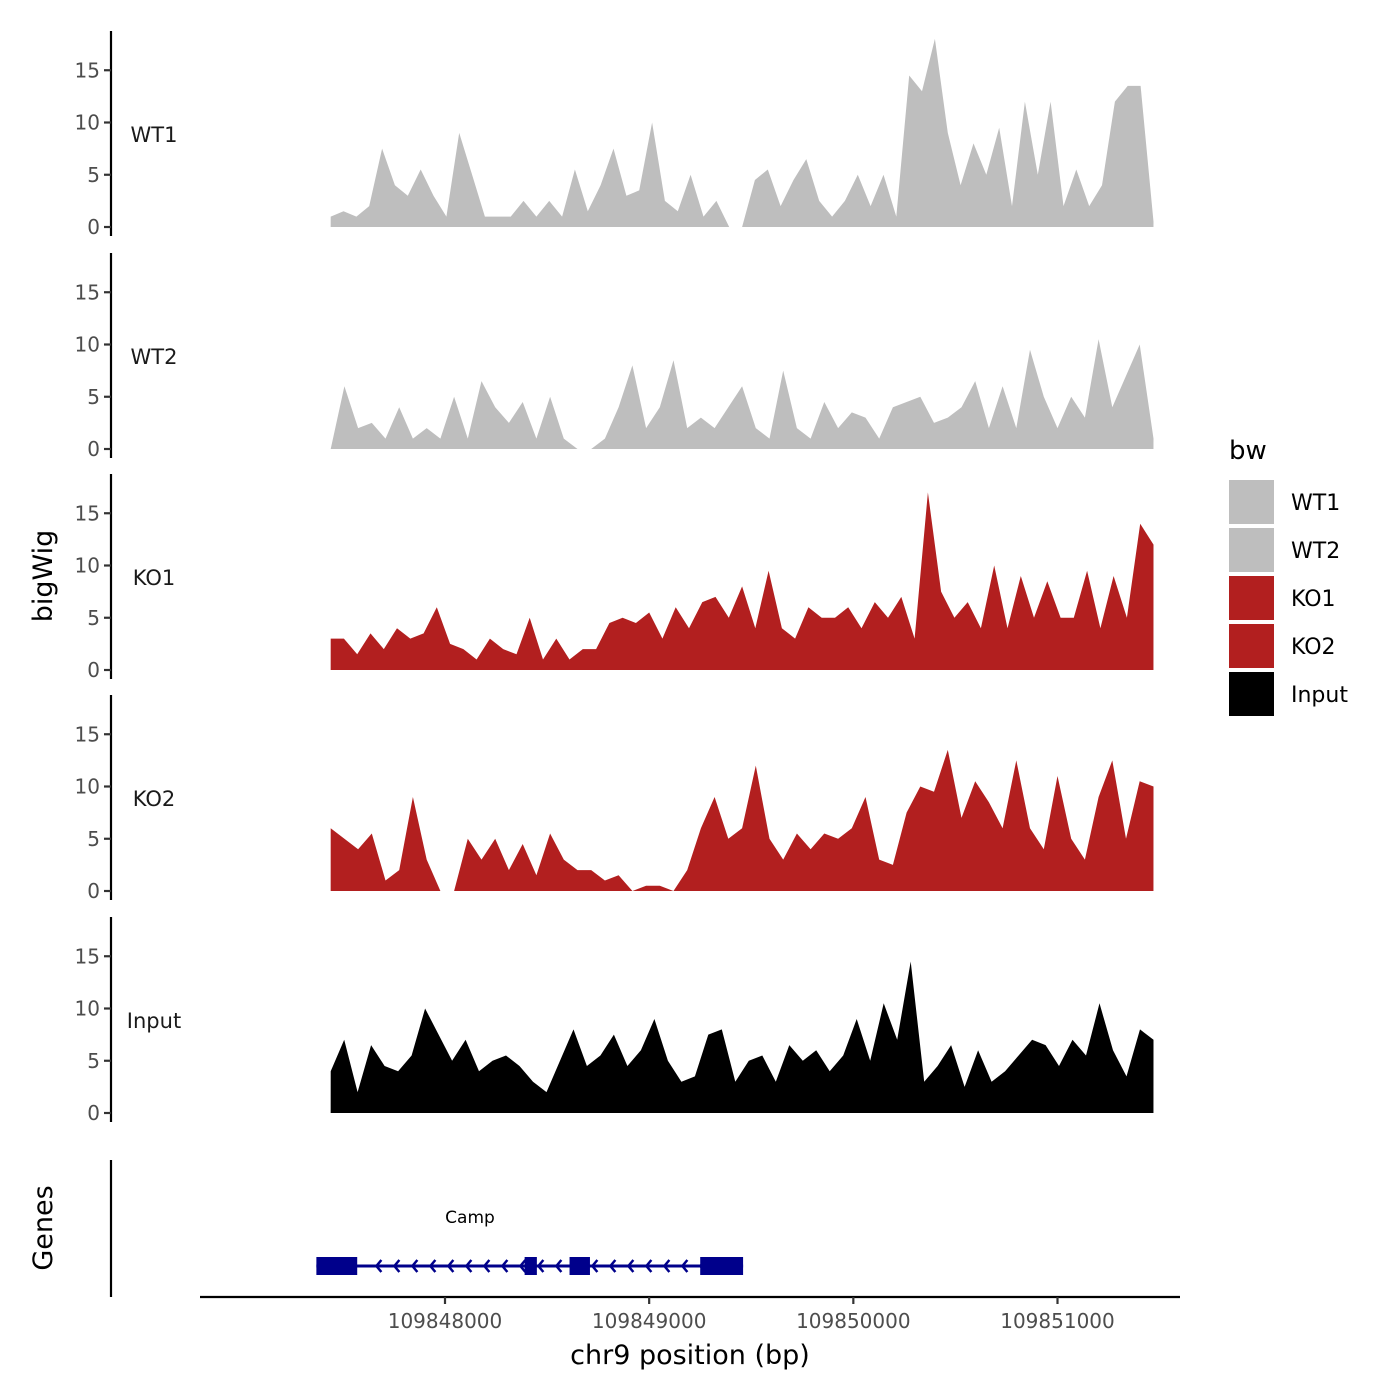 The image size is (1400, 1400). I want to click on x-tick-label: 109849000, so click(649, 1321).